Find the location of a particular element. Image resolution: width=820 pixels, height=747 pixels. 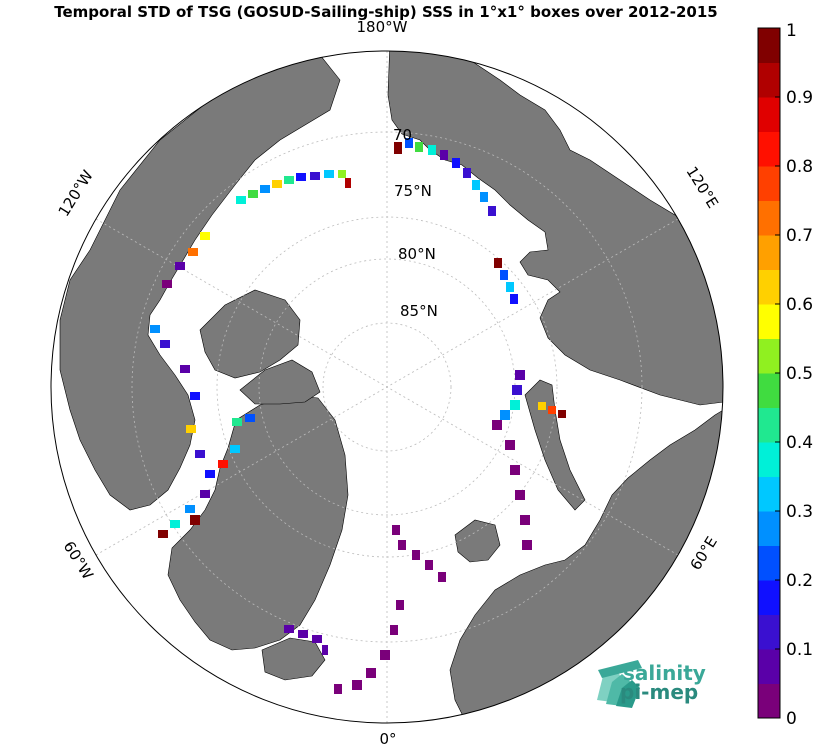

land-ellesmere is located at coordinates (280, 382).